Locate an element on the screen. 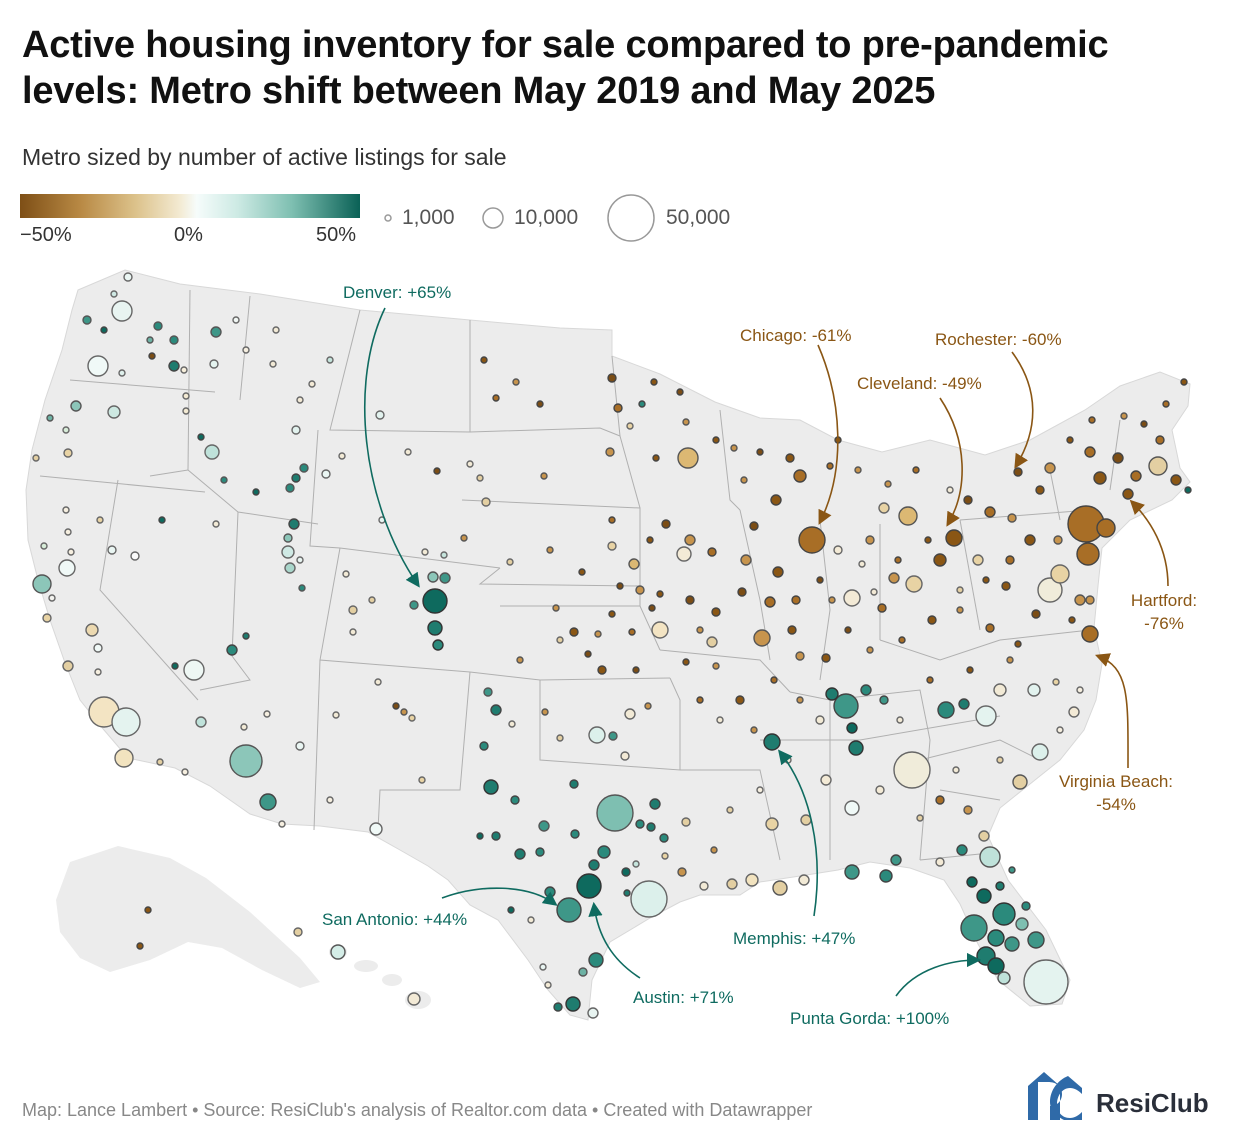  hartford-label: Hartford: is located at coordinates (1164, 600).